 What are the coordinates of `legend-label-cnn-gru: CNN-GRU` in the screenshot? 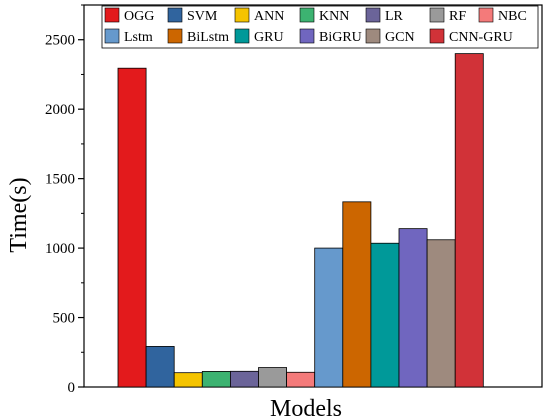 It's located at (481, 37).